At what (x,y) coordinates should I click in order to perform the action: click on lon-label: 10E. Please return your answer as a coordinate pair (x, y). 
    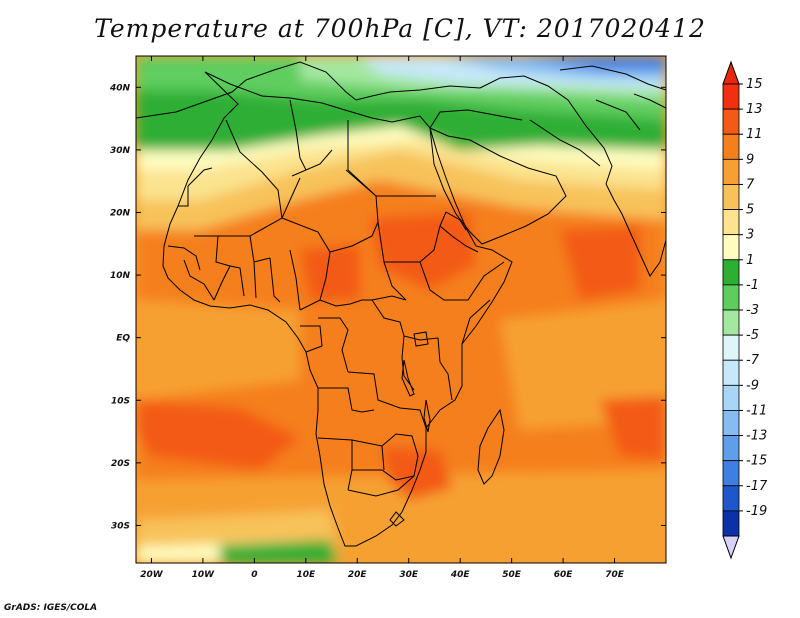
    Looking at the image, I should click on (306, 575).